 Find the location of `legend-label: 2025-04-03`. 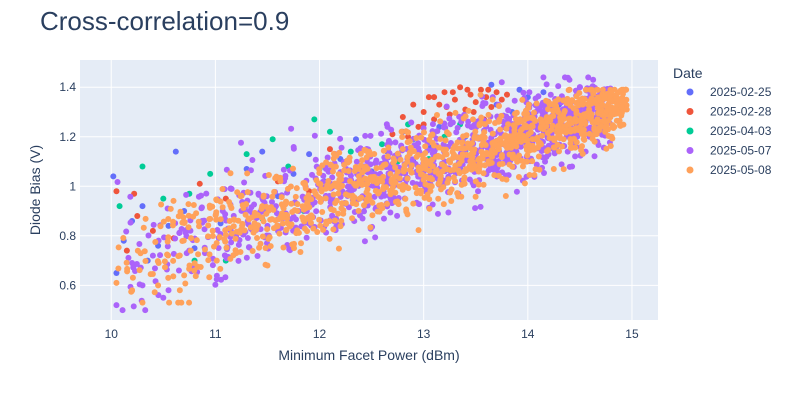

legend-label: 2025-04-03 is located at coordinates (741, 131).